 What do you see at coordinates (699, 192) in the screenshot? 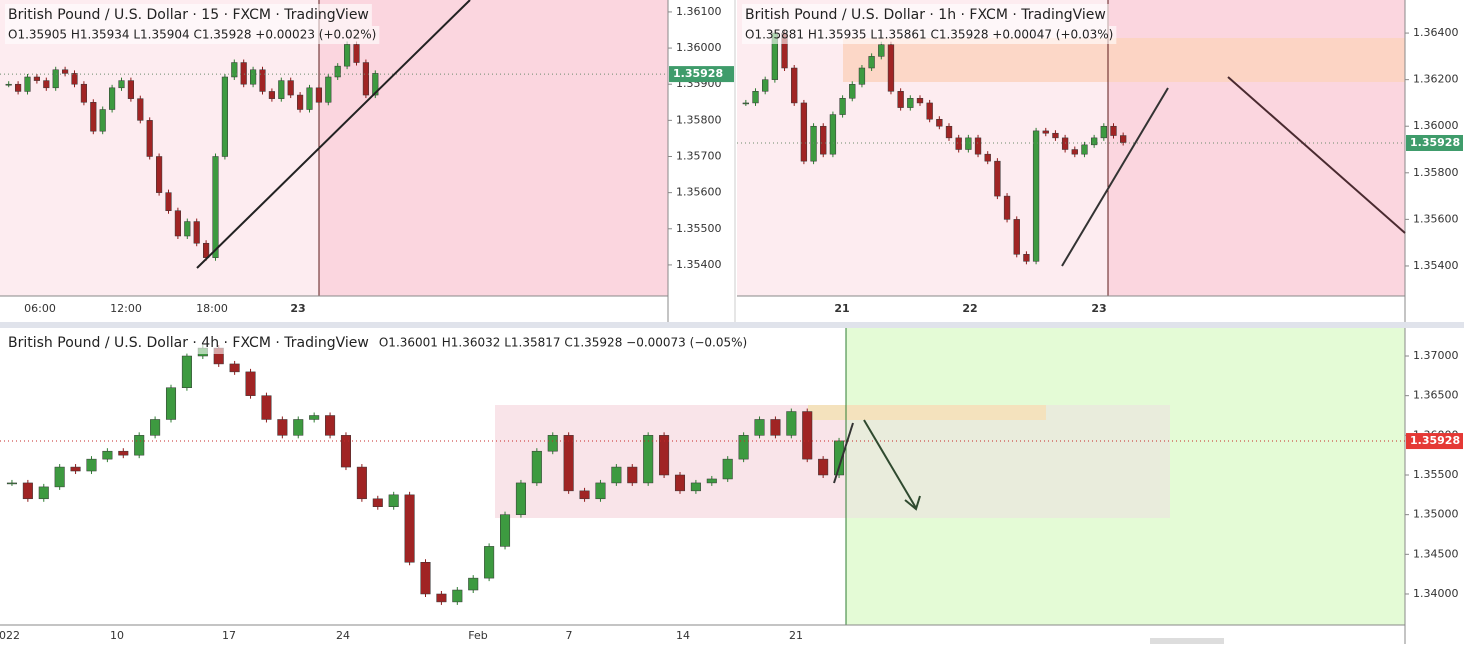
I see `y-tick-label: 1.35600` at bounding box center [699, 192].